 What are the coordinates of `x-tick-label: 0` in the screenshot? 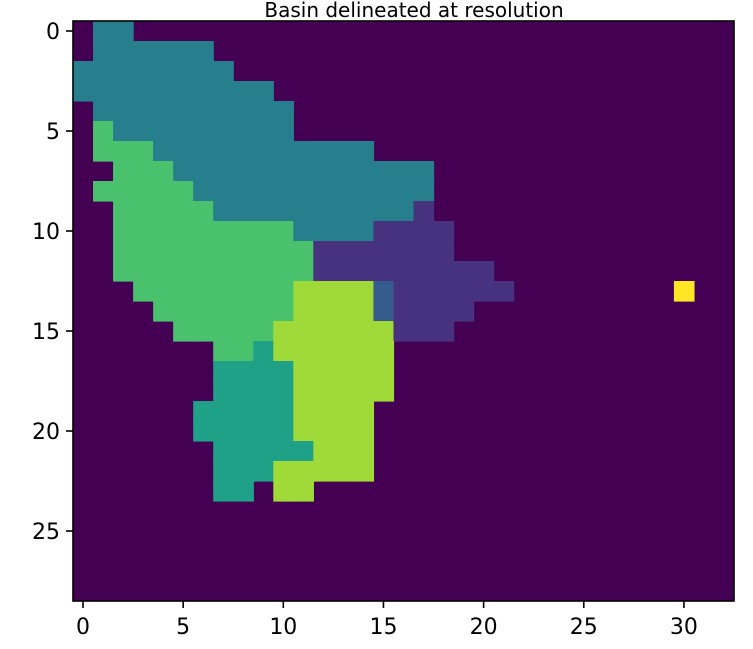 It's located at (83, 627).